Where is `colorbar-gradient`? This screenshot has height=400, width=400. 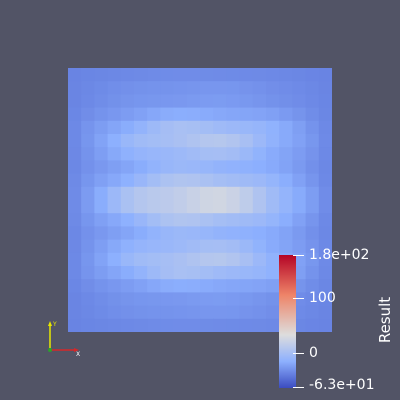
colorbar-gradient is located at coordinates (287, 321).